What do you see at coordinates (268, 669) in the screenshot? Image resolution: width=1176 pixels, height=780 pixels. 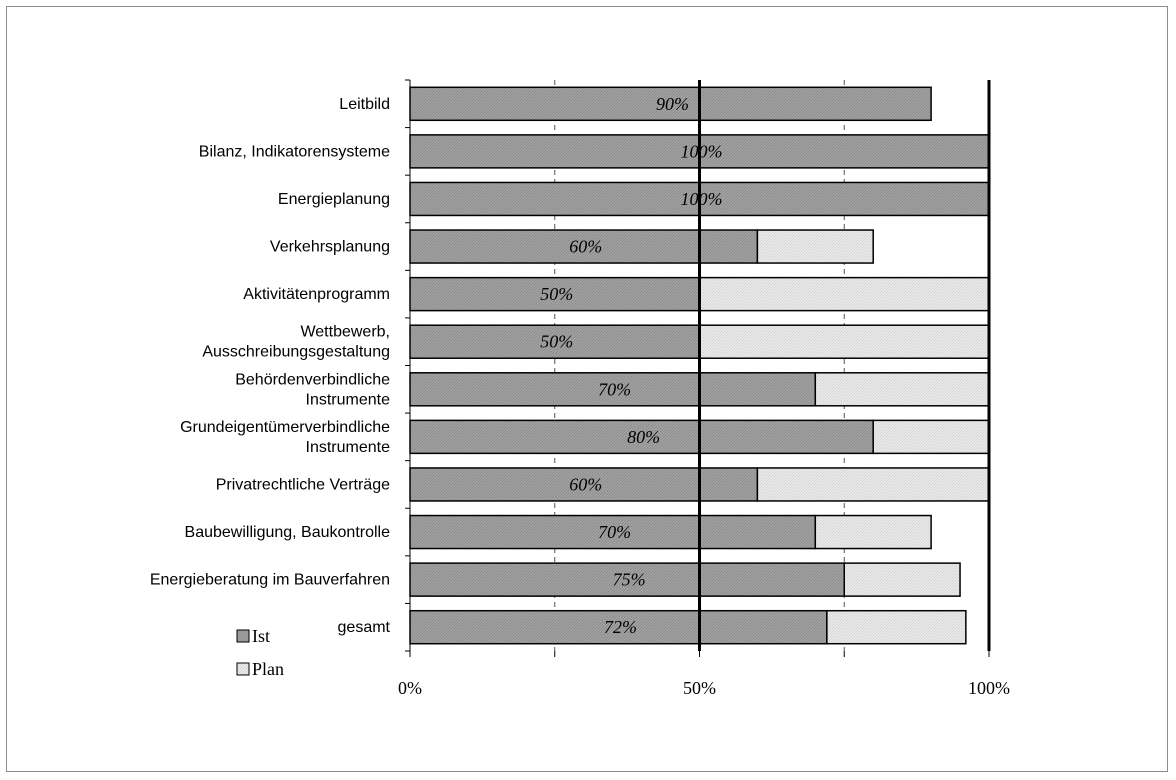 I see `legend-label: Plan` at bounding box center [268, 669].